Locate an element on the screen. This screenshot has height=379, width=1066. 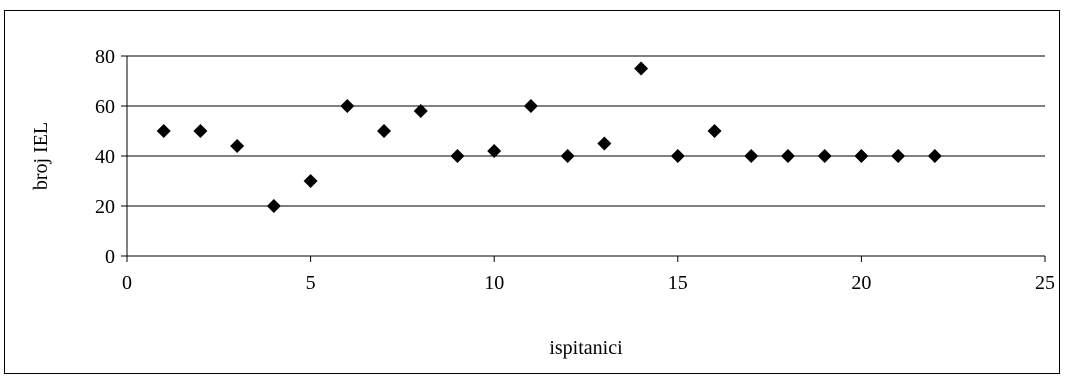
x-axis-label: ispitanici is located at coordinates (586, 348).